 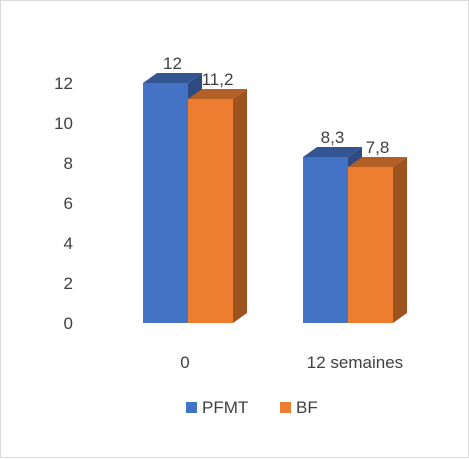 I want to click on data-labels: 12 11,2 8,3 7,8, so click(x=276, y=105).